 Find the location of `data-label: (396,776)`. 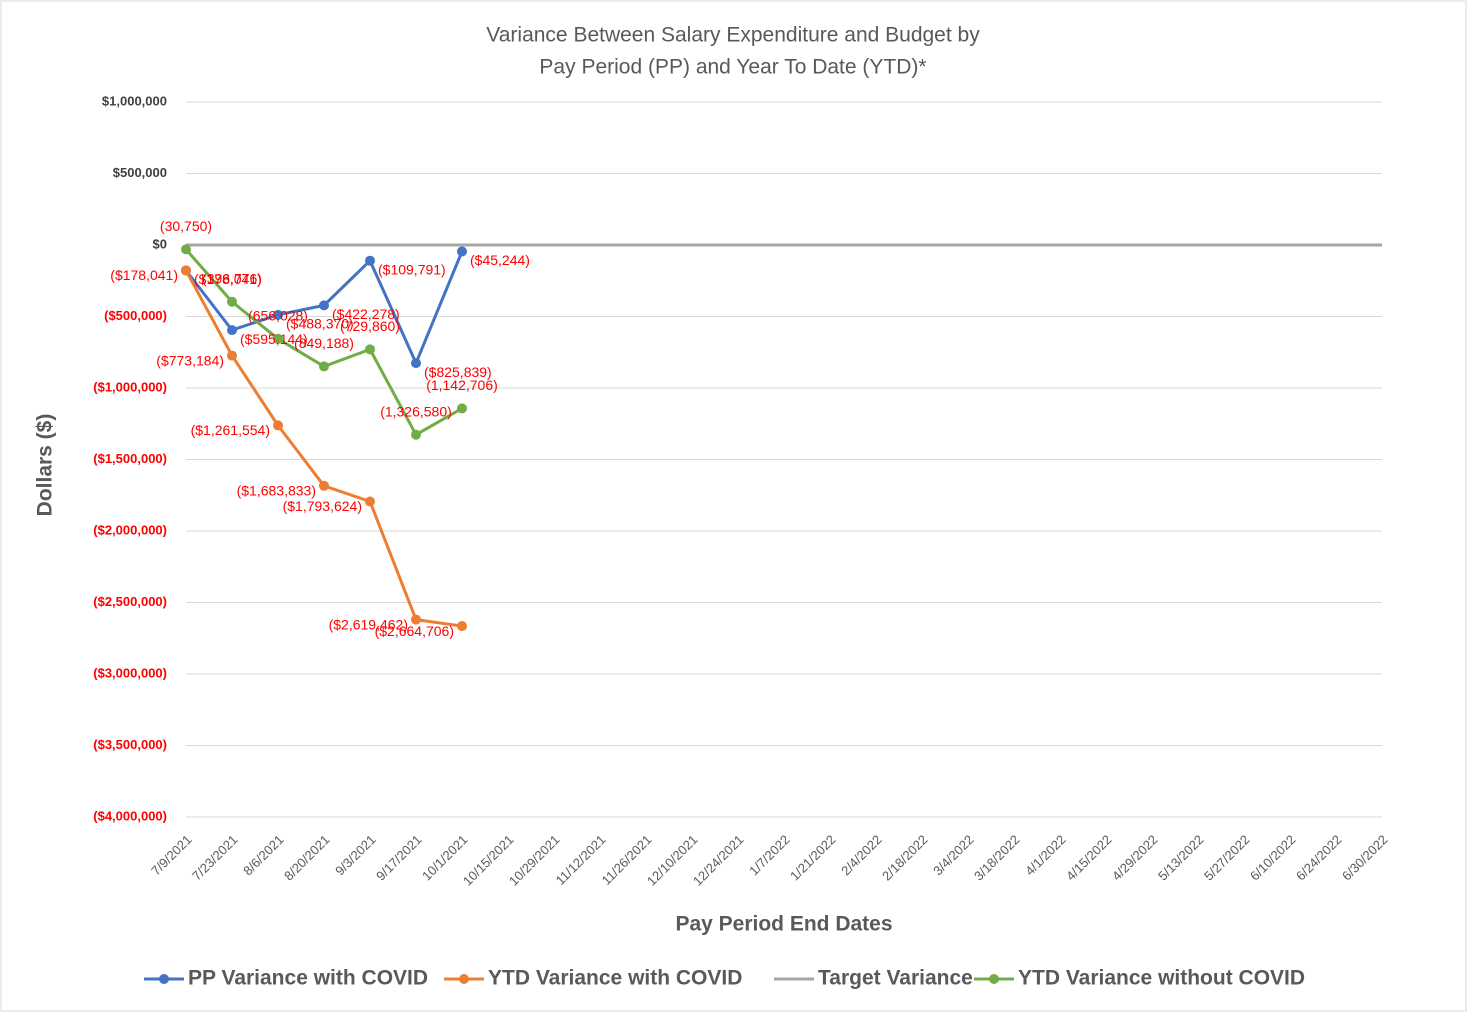

data-label: (396,776) is located at coordinates (232, 278).